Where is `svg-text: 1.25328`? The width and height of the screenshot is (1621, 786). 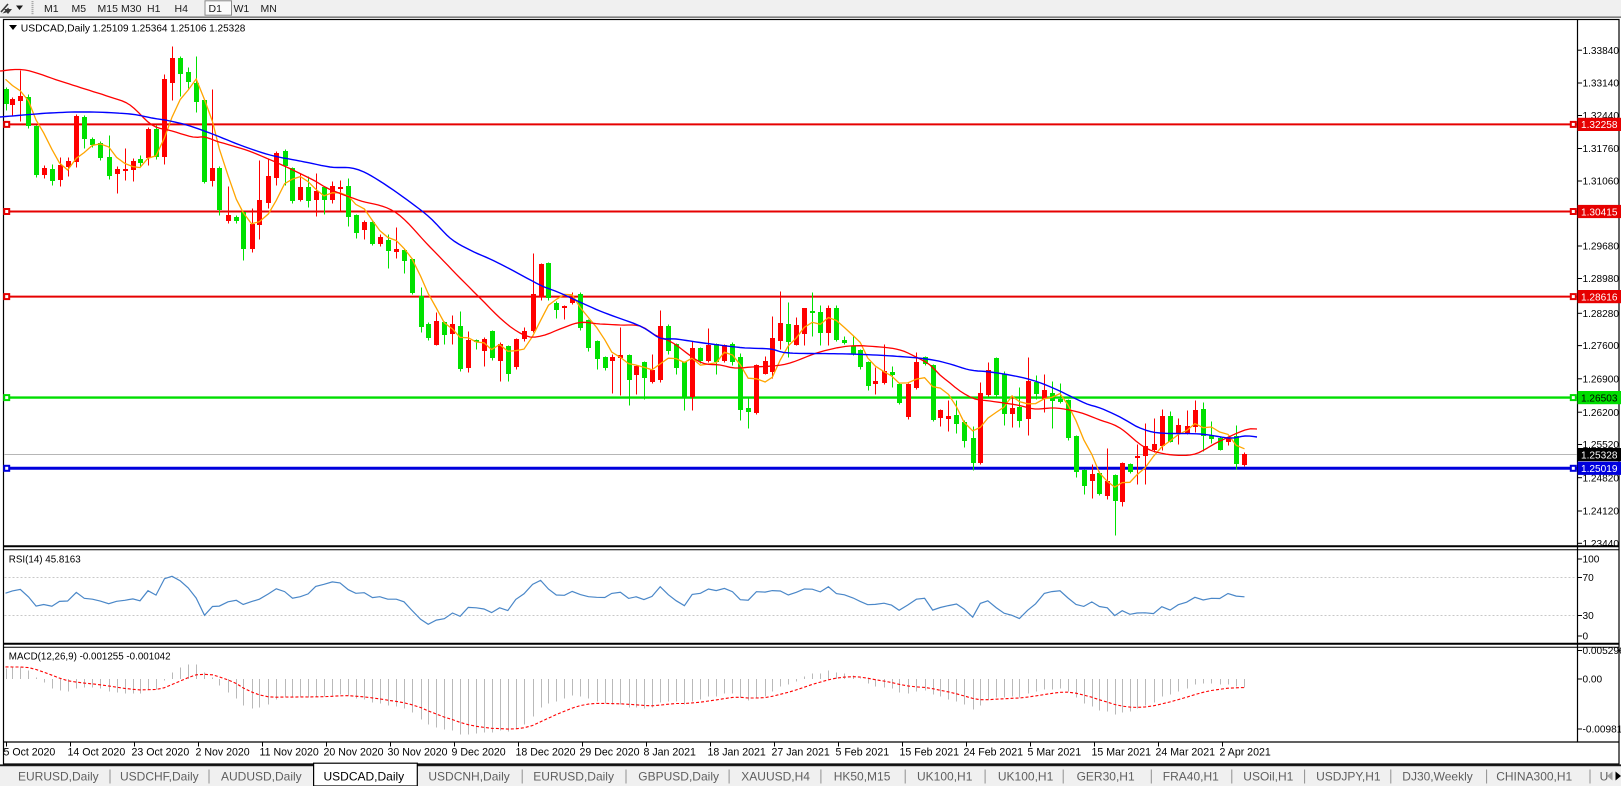
svg-text: 1.25328 is located at coordinates (1599, 455).